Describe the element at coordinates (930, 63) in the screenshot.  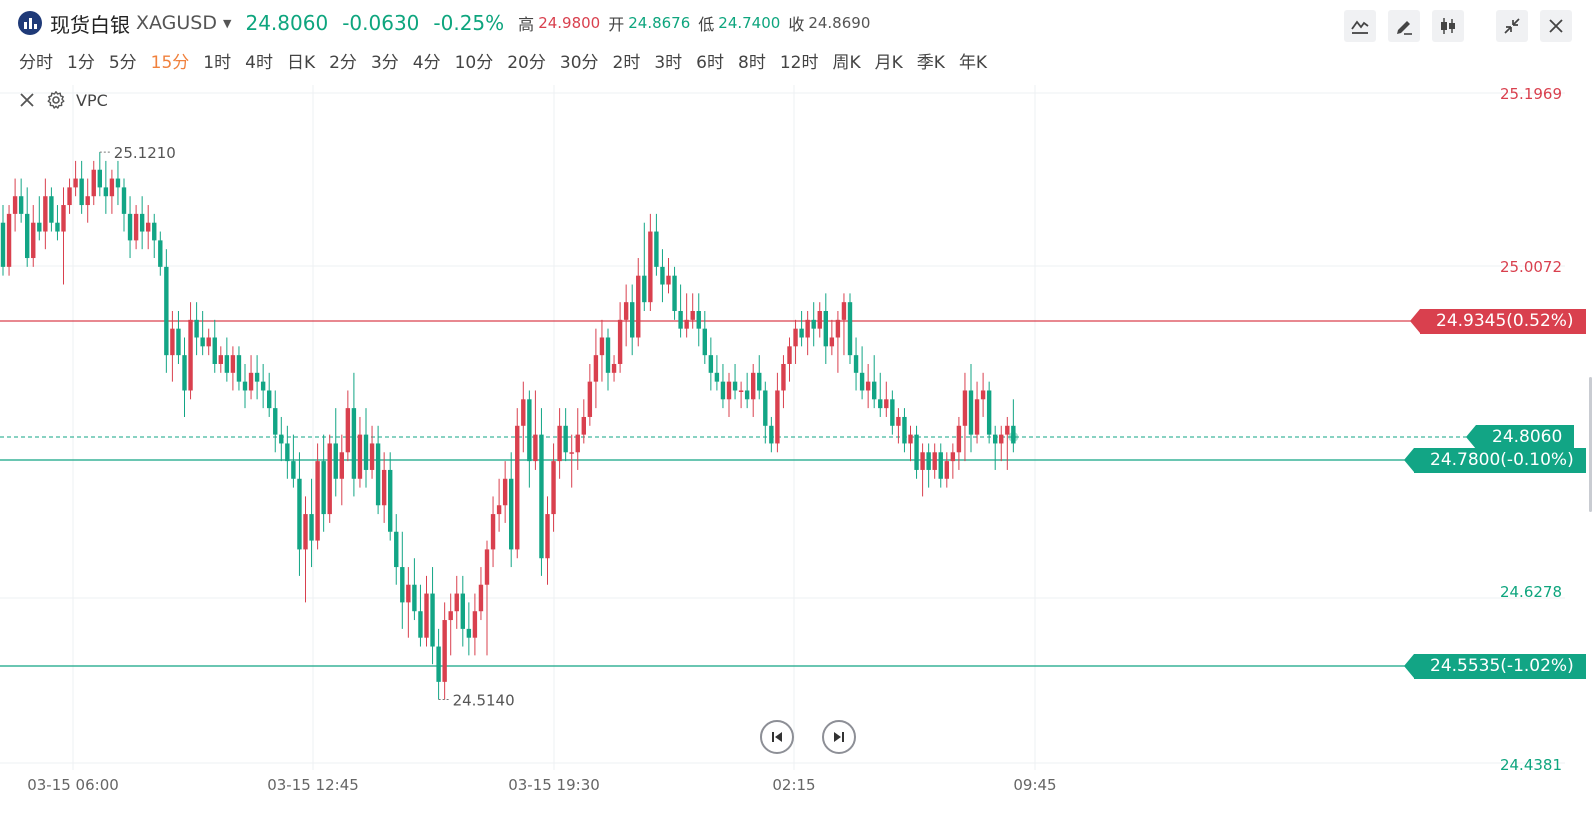
I see `timeframe-tab: 季K` at that location.